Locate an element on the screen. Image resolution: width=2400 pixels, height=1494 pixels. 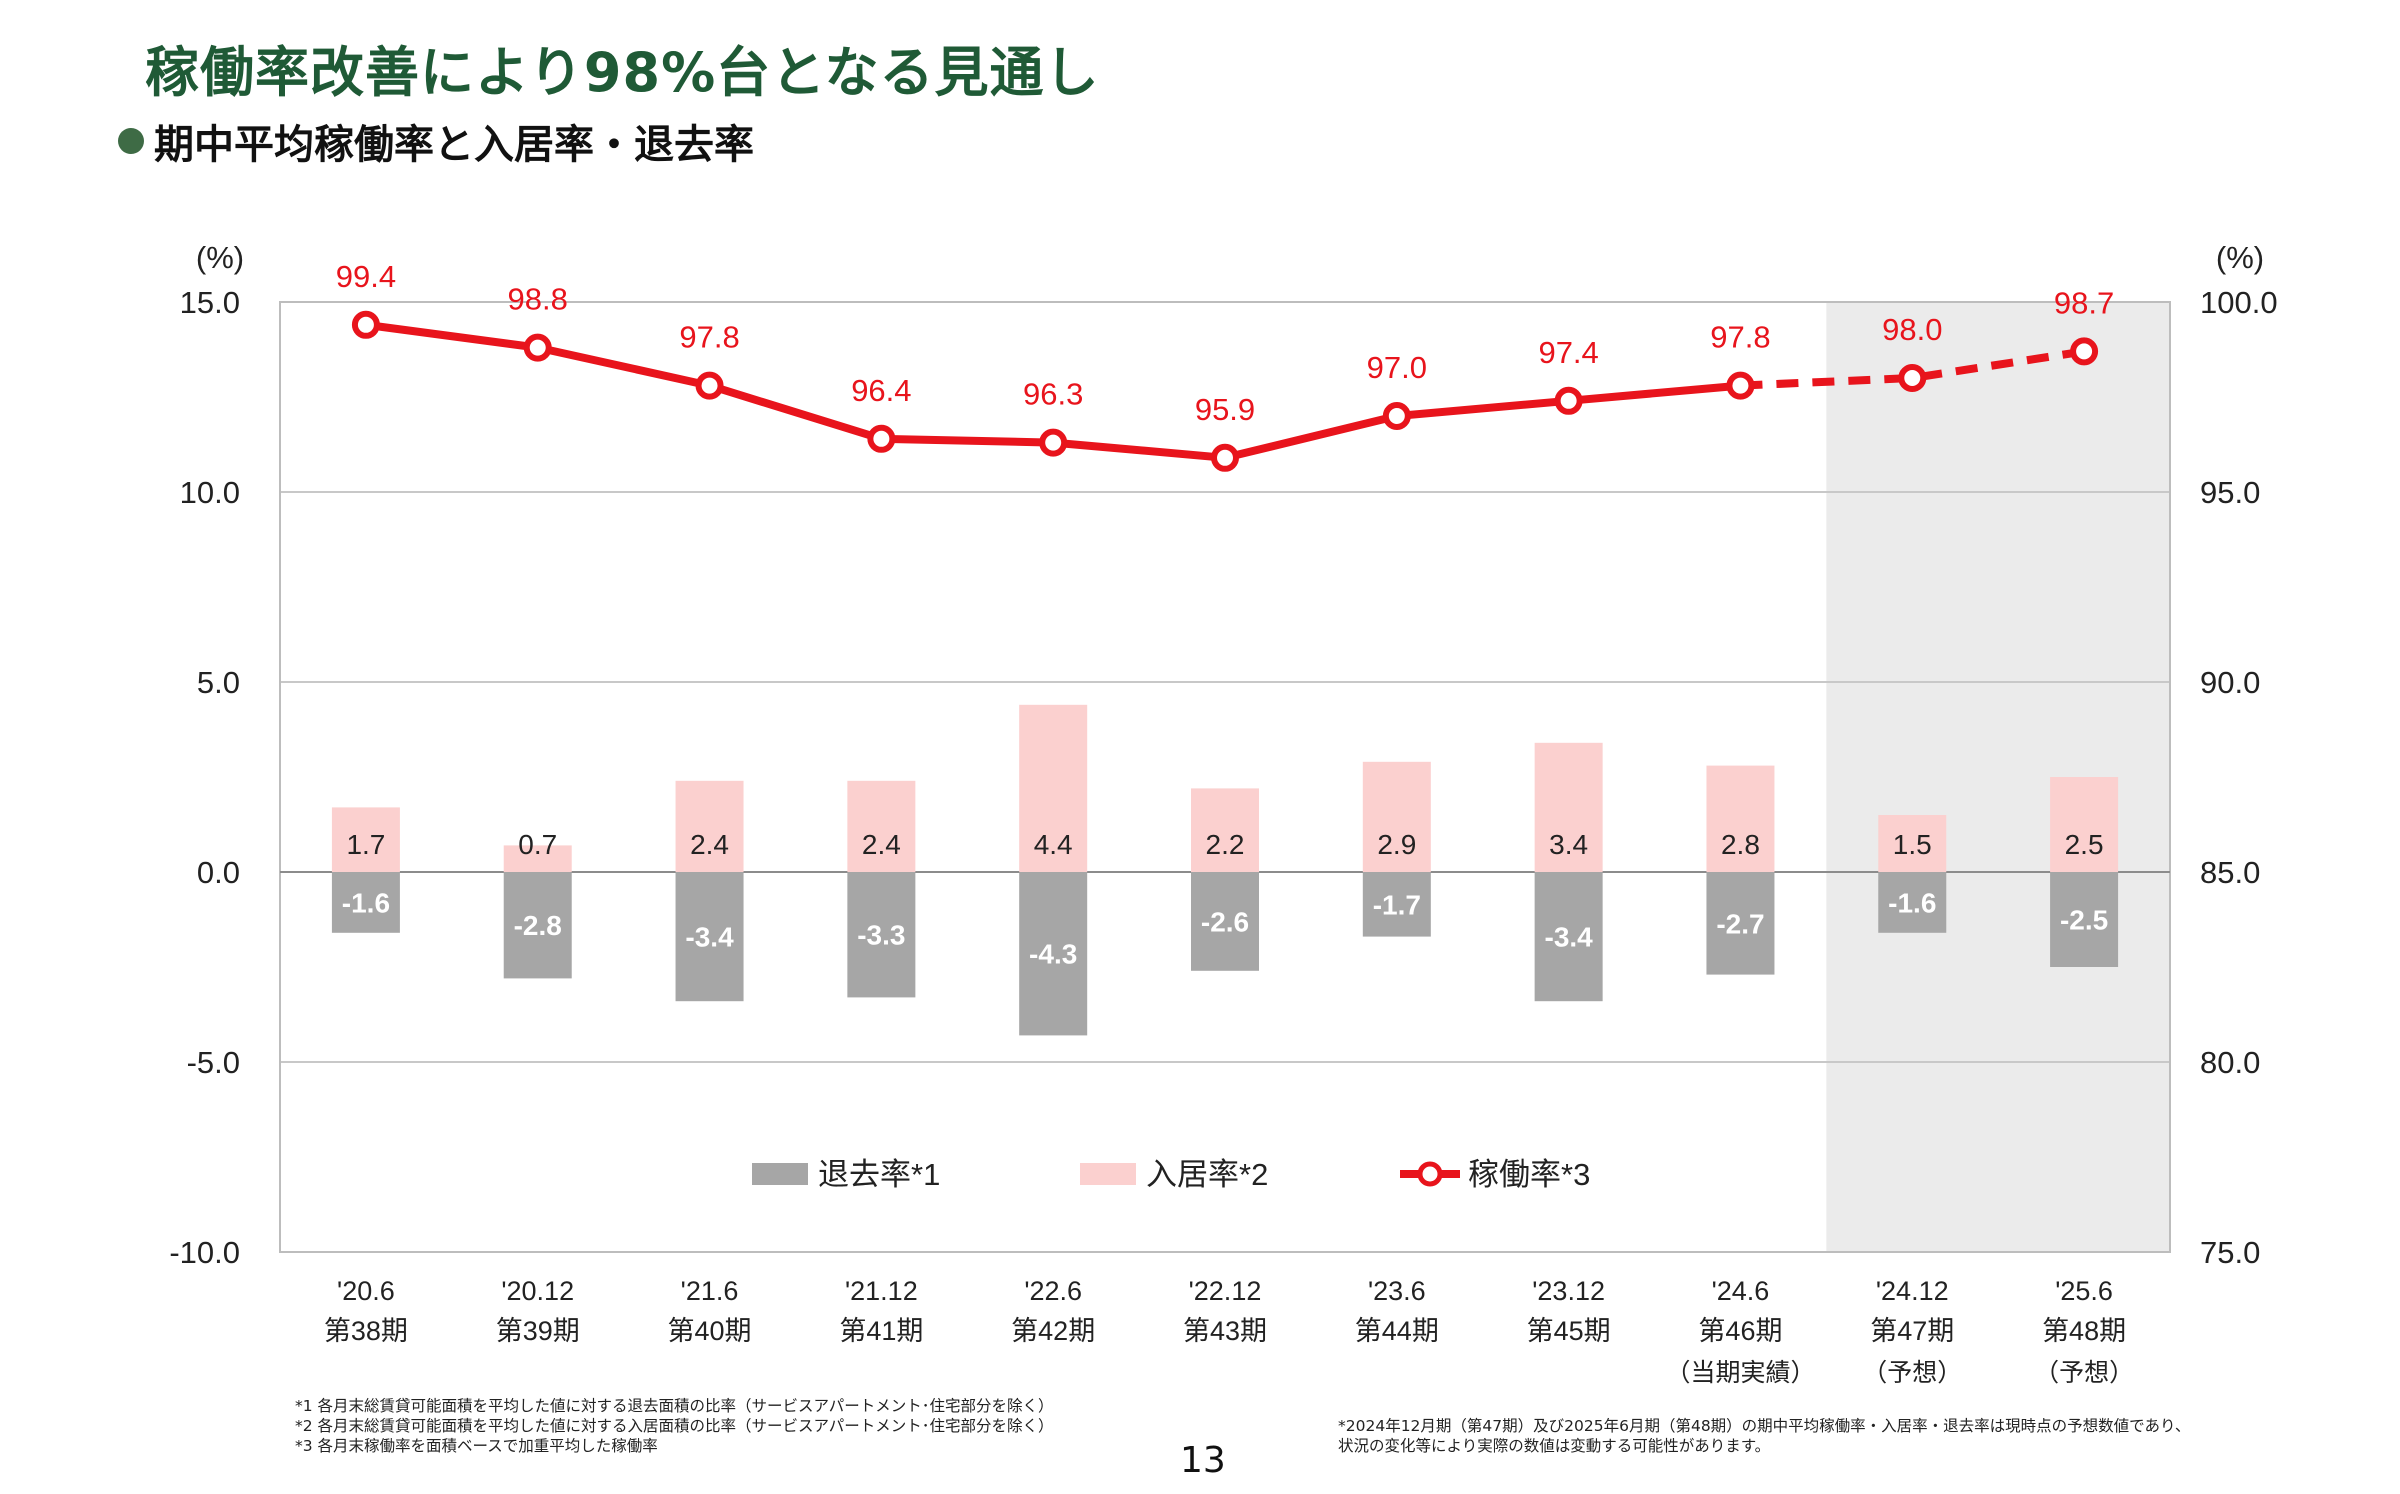
x-axis-tick-note: （当期実績） is located at coordinates (1740, 1373).